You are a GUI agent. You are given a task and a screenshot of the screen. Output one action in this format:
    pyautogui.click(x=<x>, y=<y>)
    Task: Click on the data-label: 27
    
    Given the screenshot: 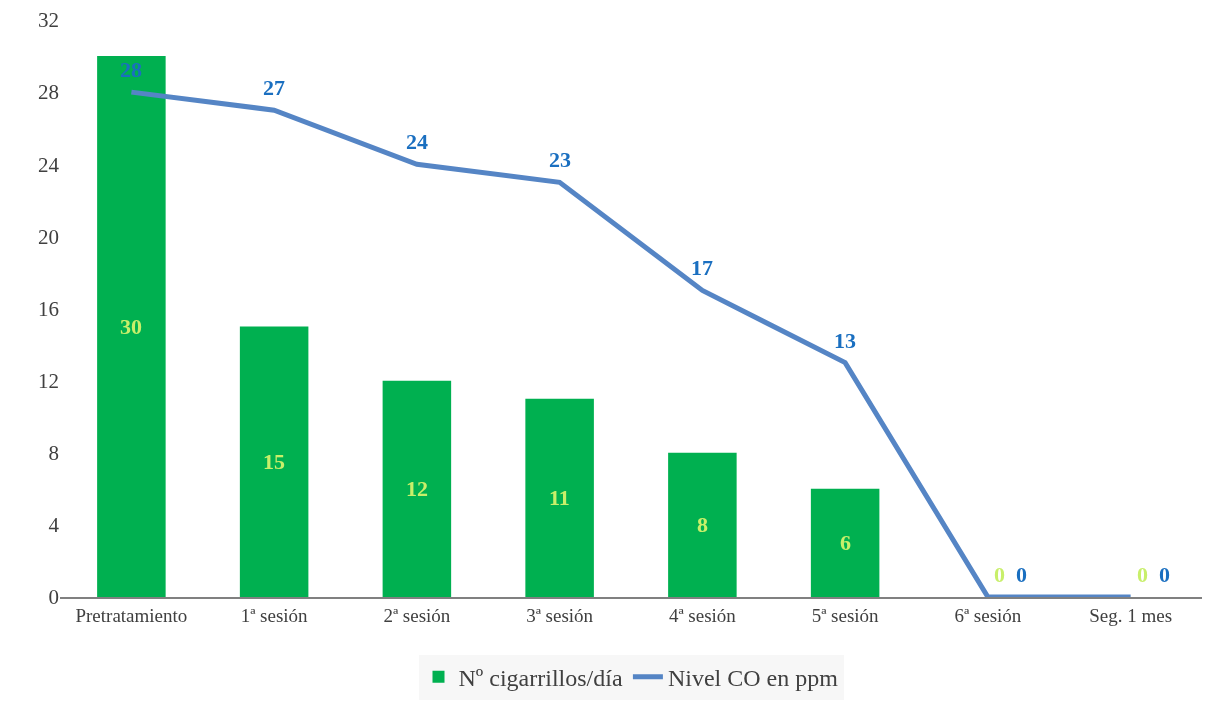 What is the action you would take?
    pyautogui.click(x=274, y=87)
    